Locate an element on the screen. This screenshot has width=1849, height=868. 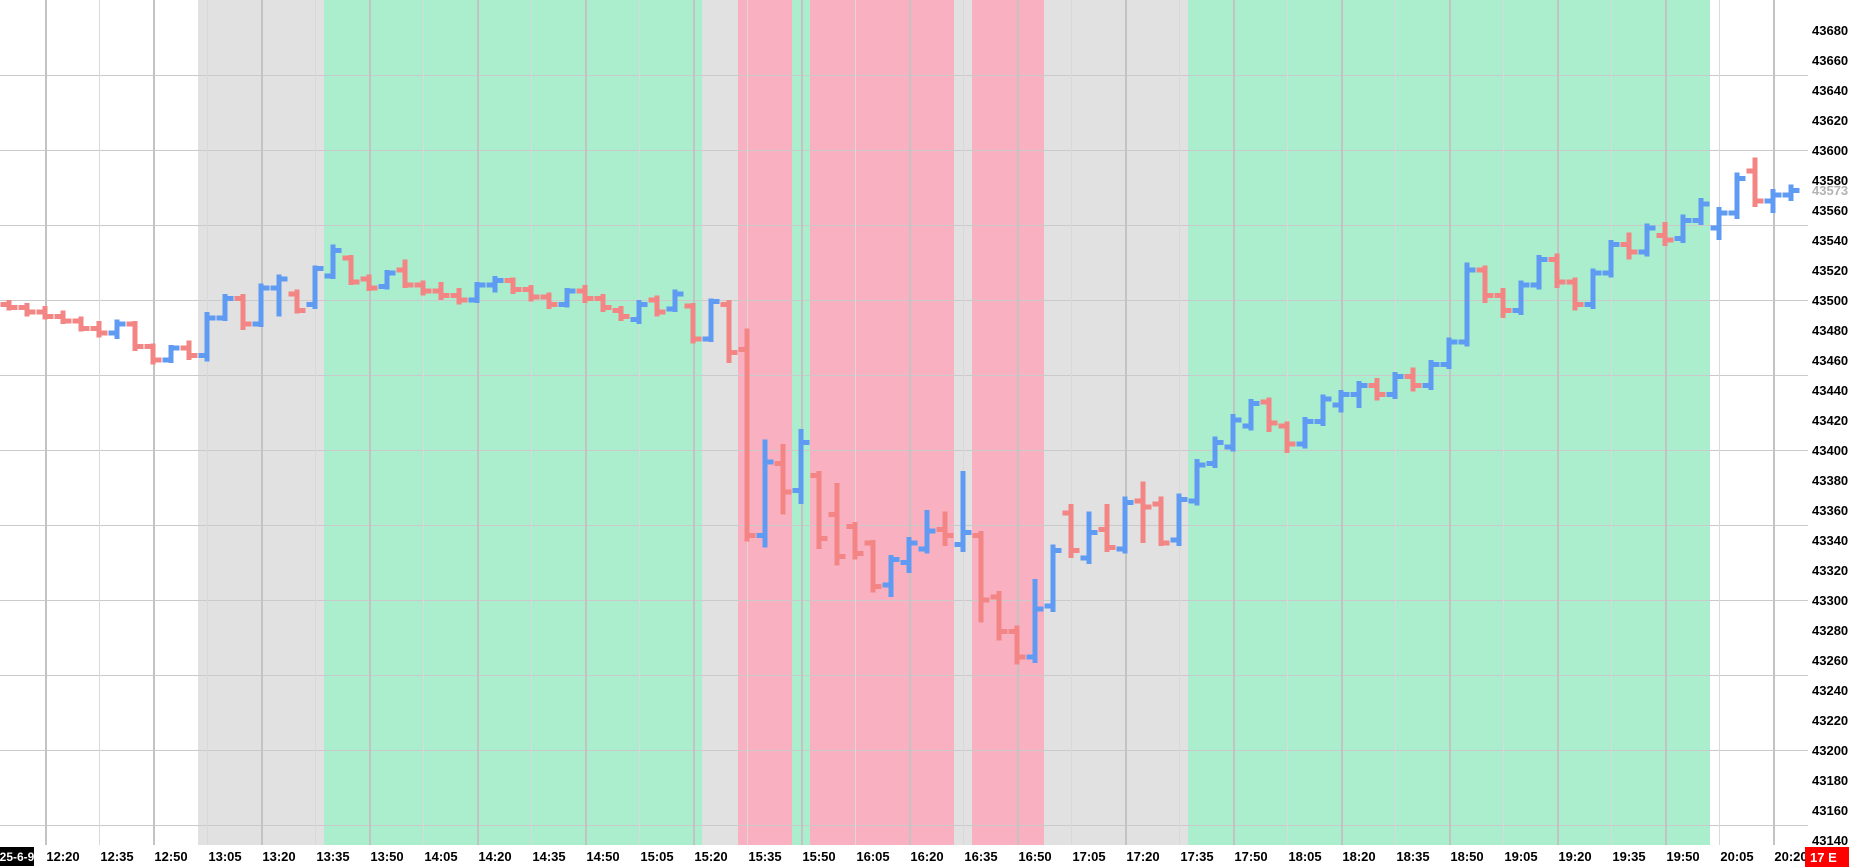
time-tick-label: 19:35 is located at coordinates (1628, 856).